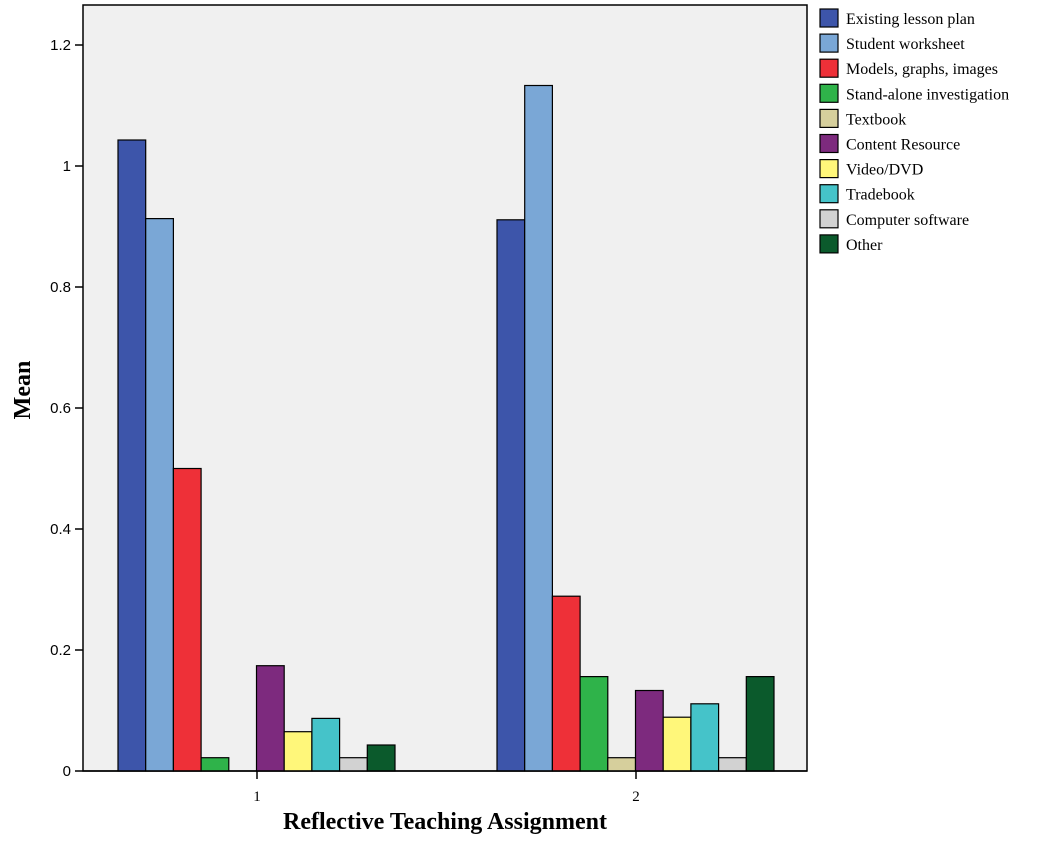 The image size is (1040, 848). I want to click on x-tick-label: 2, so click(636, 797).